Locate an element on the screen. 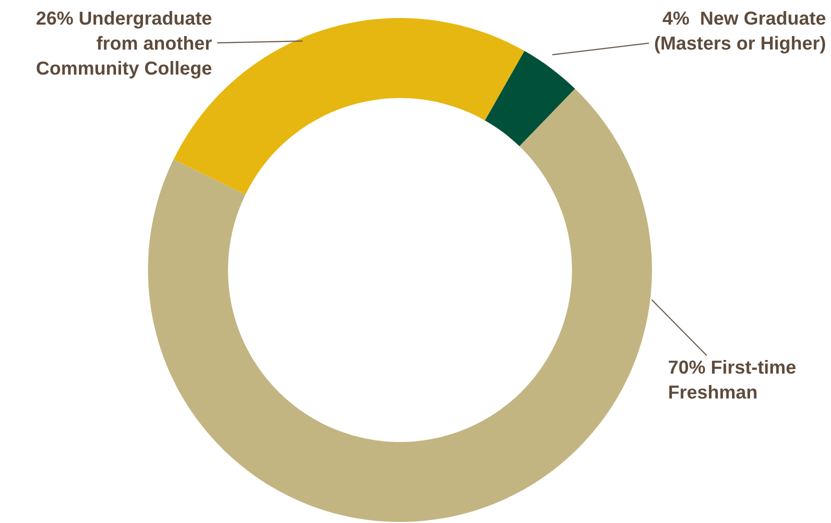 The height and width of the screenshot is (523, 831). slice-label: 70% First-time Freshman is located at coordinates (732, 379).